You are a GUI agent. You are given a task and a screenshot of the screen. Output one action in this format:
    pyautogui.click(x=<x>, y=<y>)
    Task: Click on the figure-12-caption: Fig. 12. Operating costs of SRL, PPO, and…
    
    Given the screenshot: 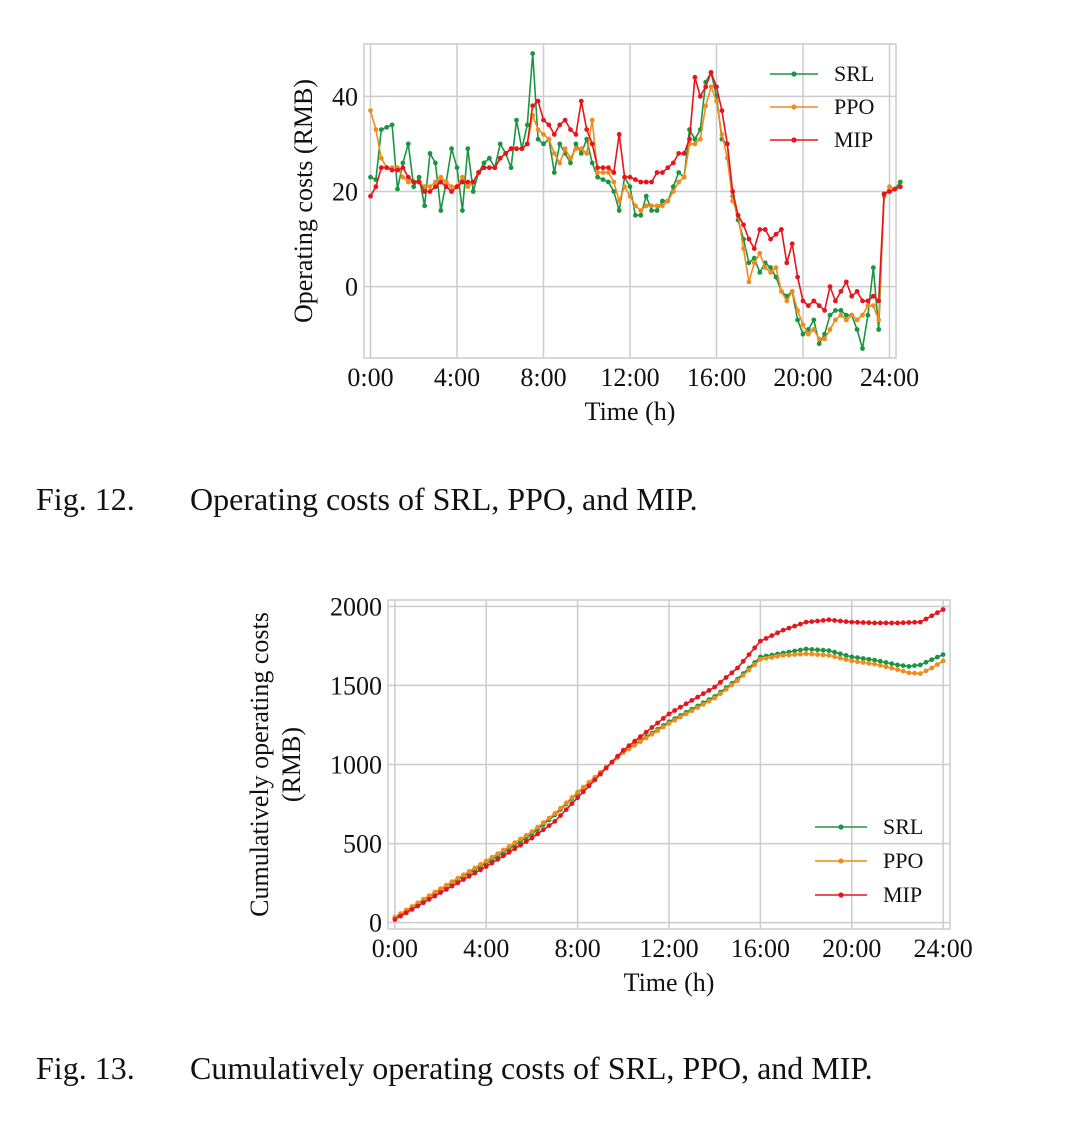 What is the action you would take?
    pyautogui.click(x=367, y=499)
    